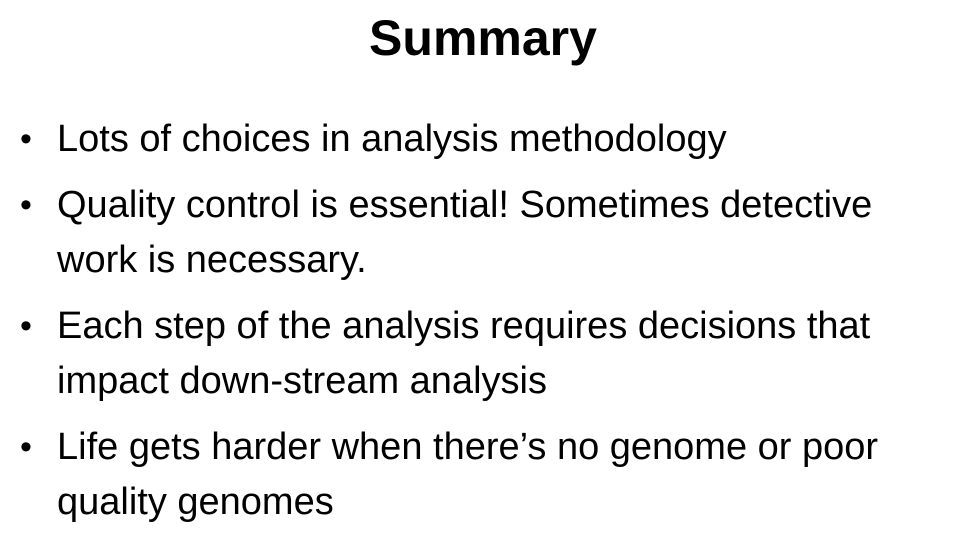 The height and width of the screenshot is (555, 966). Describe the element at coordinates (483, 38) in the screenshot. I see `slide-title: Summary` at that location.